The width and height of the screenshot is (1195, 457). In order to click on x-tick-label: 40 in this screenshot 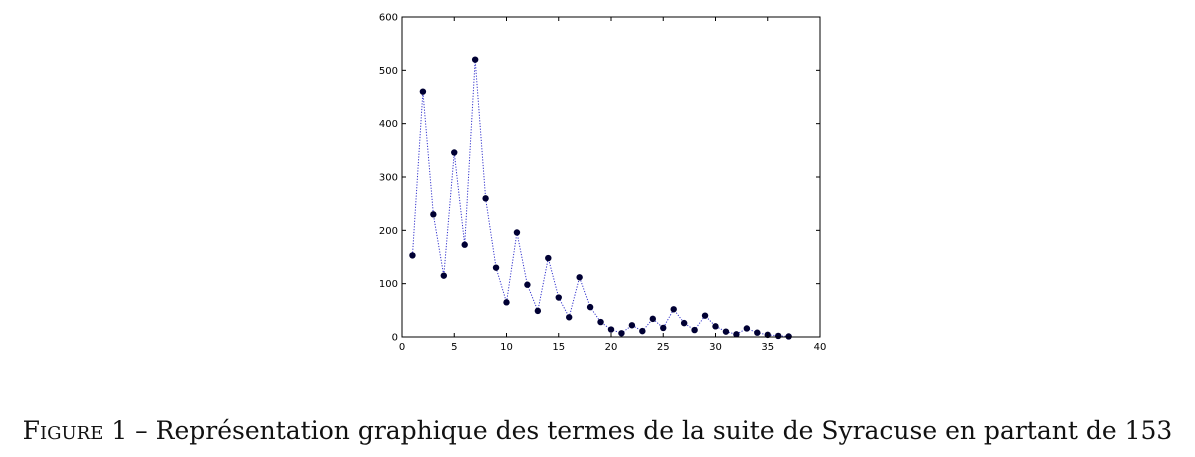, I will do `click(820, 347)`.